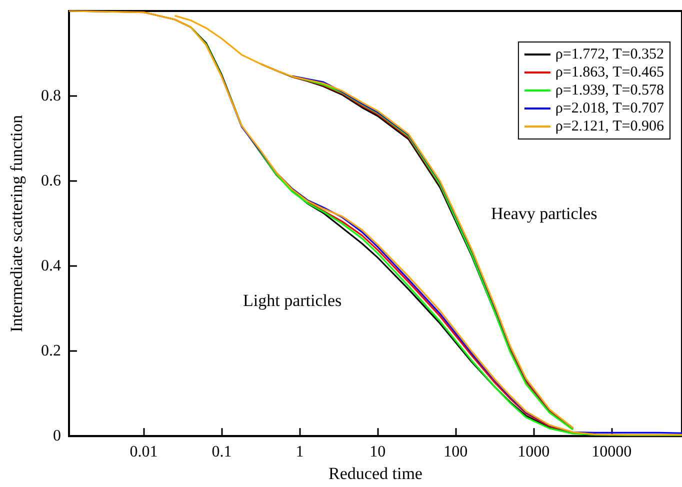 The image size is (682, 487). I want to click on legend-label: ρ=1.772, T=0.352, so click(609, 54).